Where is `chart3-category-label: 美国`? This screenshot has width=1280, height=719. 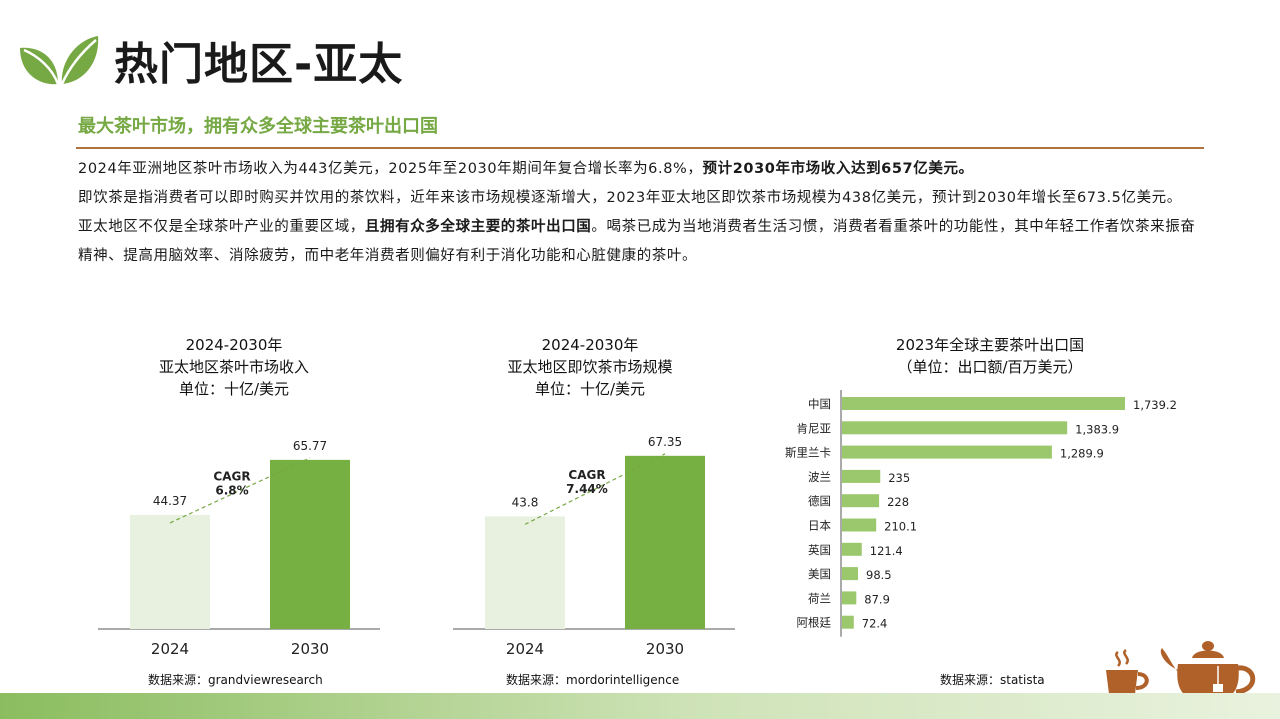
chart3-category-label: 美国 is located at coordinates (819, 574).